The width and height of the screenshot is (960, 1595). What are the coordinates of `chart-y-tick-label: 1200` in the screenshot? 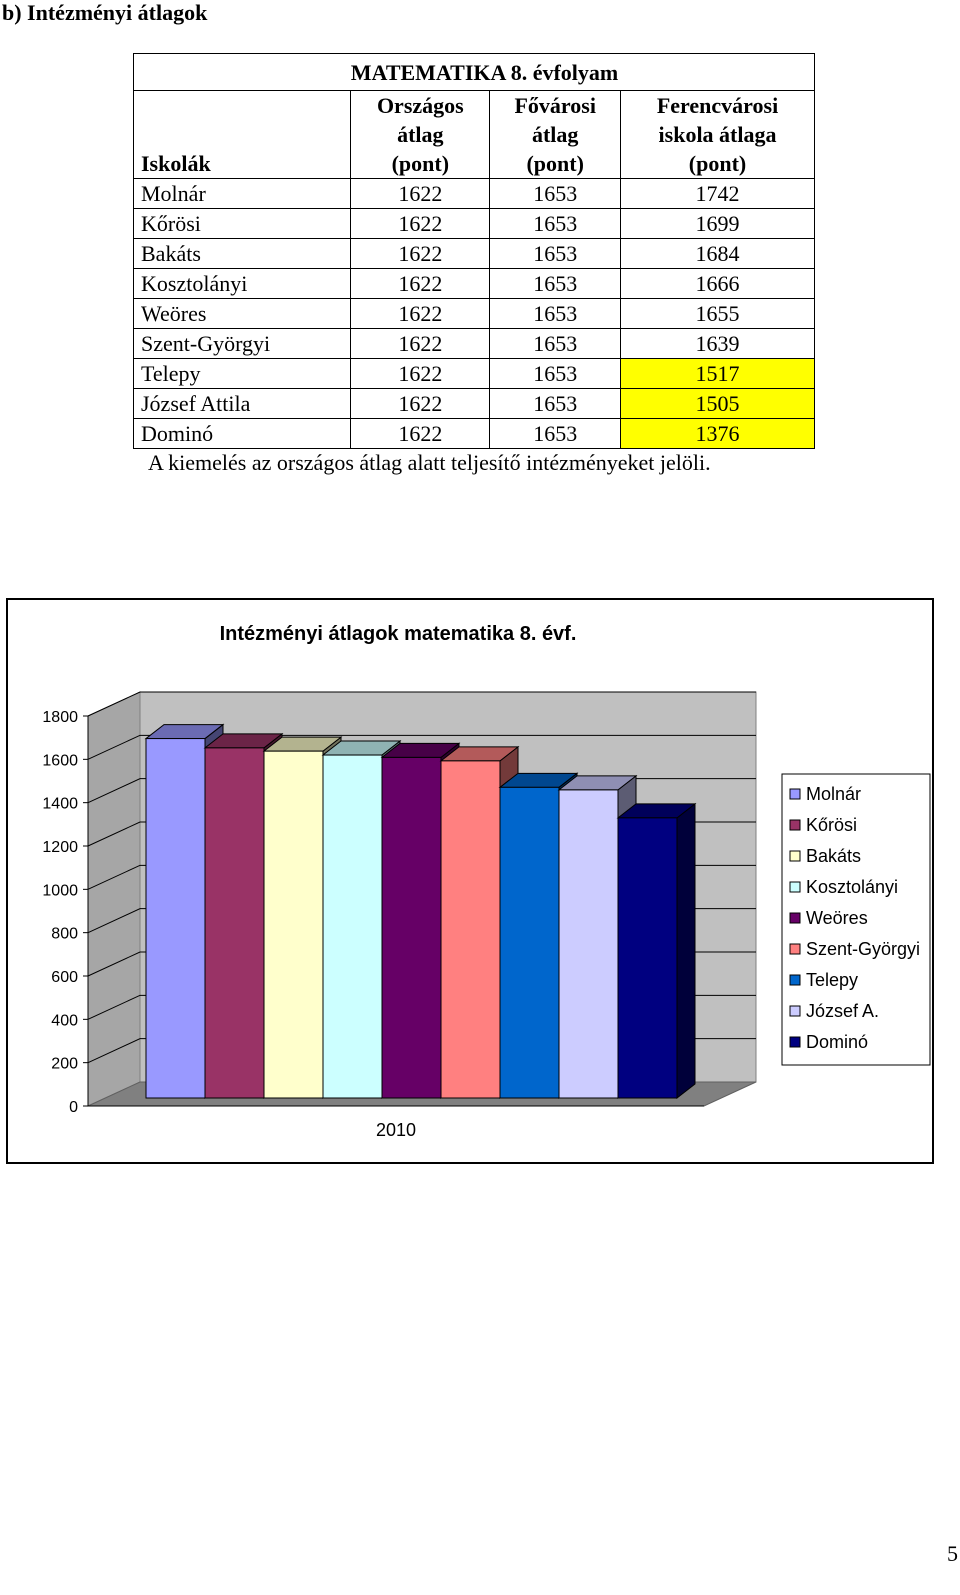 It's located at (60, 847).